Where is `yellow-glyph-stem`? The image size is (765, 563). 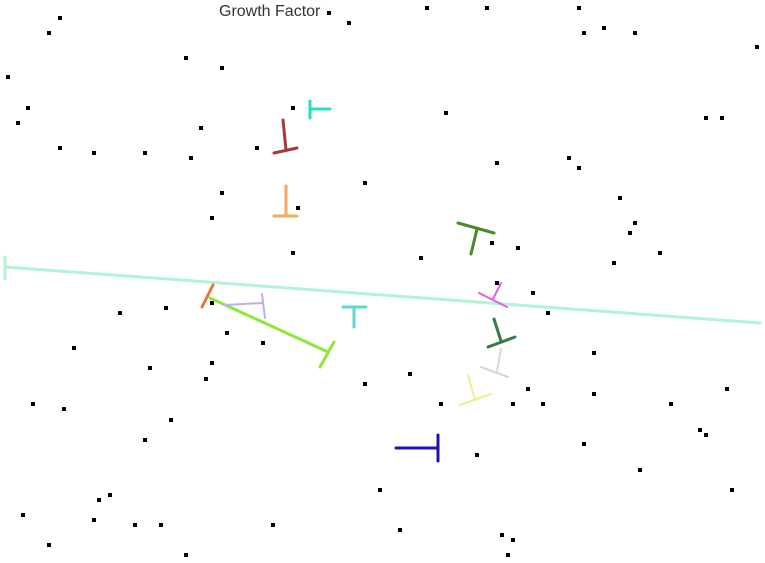
yellow-glyph-stem is located at coordinates (471, 387).